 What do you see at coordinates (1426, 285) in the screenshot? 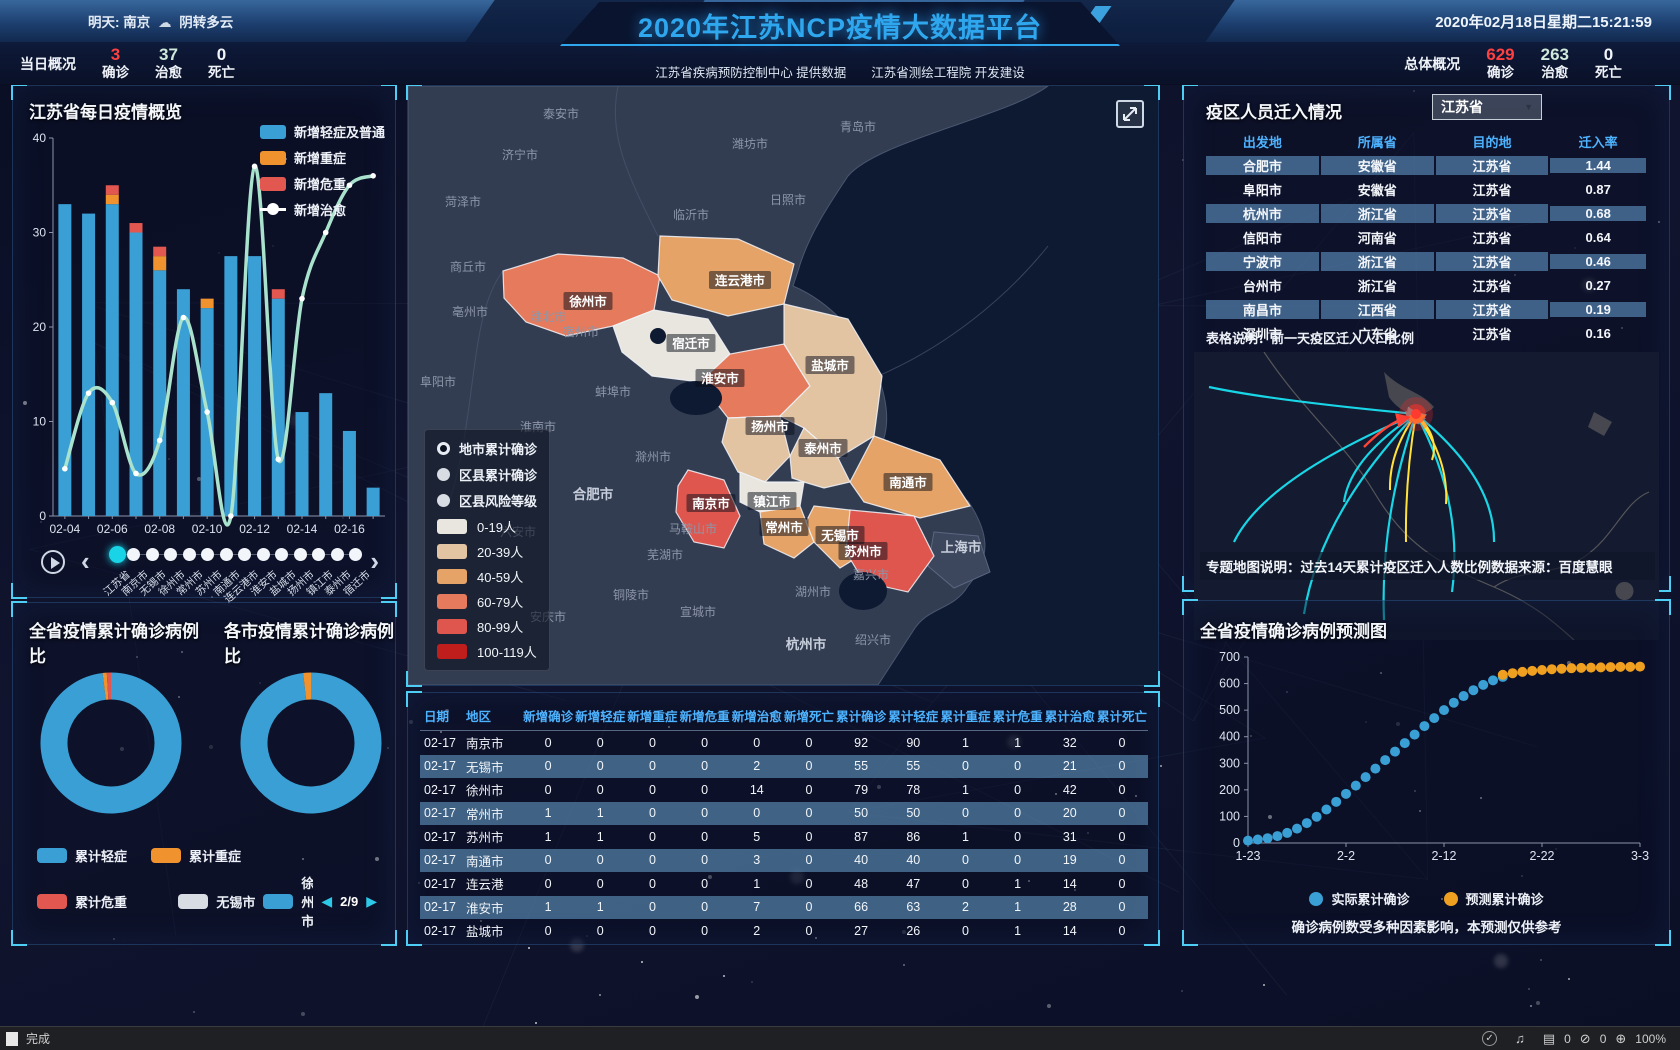
I see `migration-row: 台州市 浙江省 江苏省 0.27` at bounding box center [1426, 285].